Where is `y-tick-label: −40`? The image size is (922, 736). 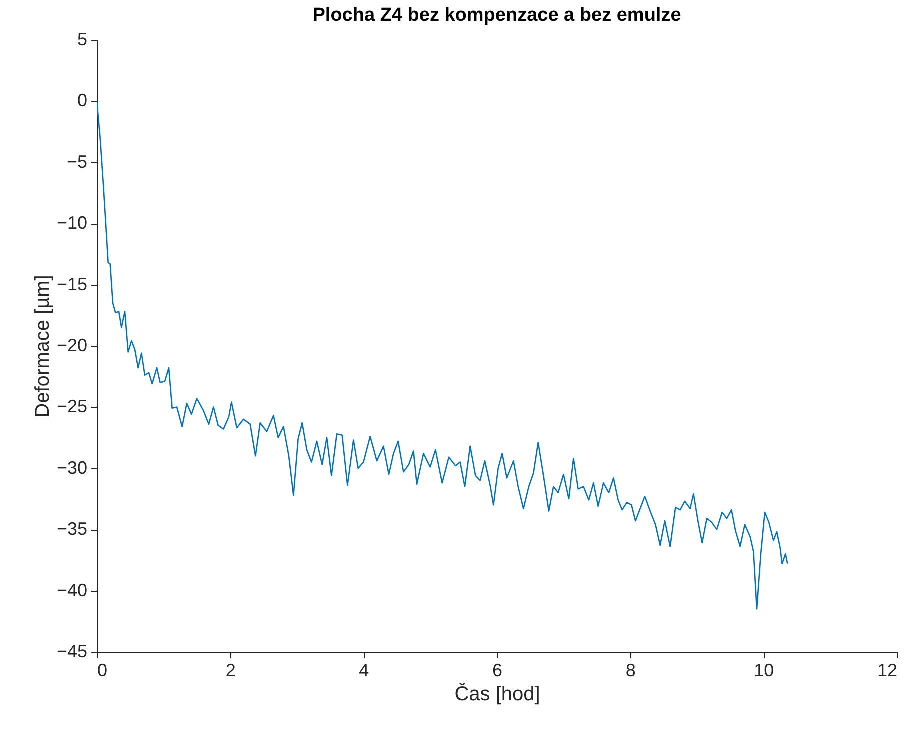
y-tick-label: −40 is located at coordinates (72, 590).